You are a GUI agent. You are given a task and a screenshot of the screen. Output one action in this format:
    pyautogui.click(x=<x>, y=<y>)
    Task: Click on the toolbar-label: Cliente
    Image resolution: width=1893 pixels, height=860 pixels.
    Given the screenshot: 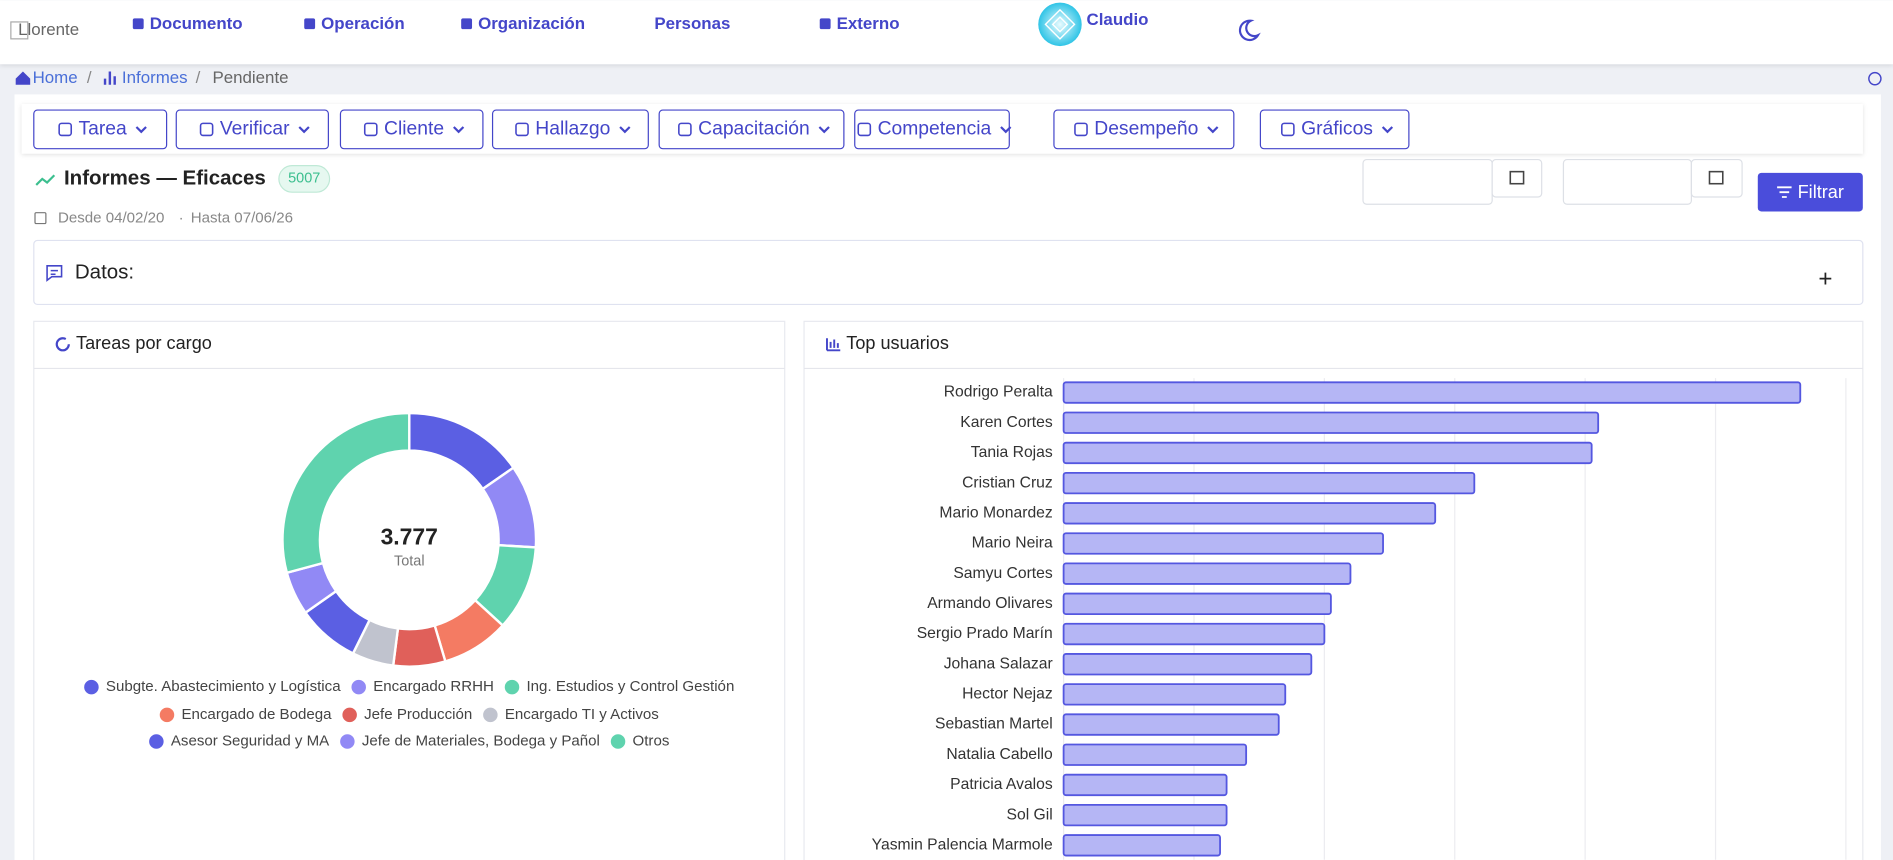 What is the action you would take?
    pyautogui.click(x=414, y=128)
    